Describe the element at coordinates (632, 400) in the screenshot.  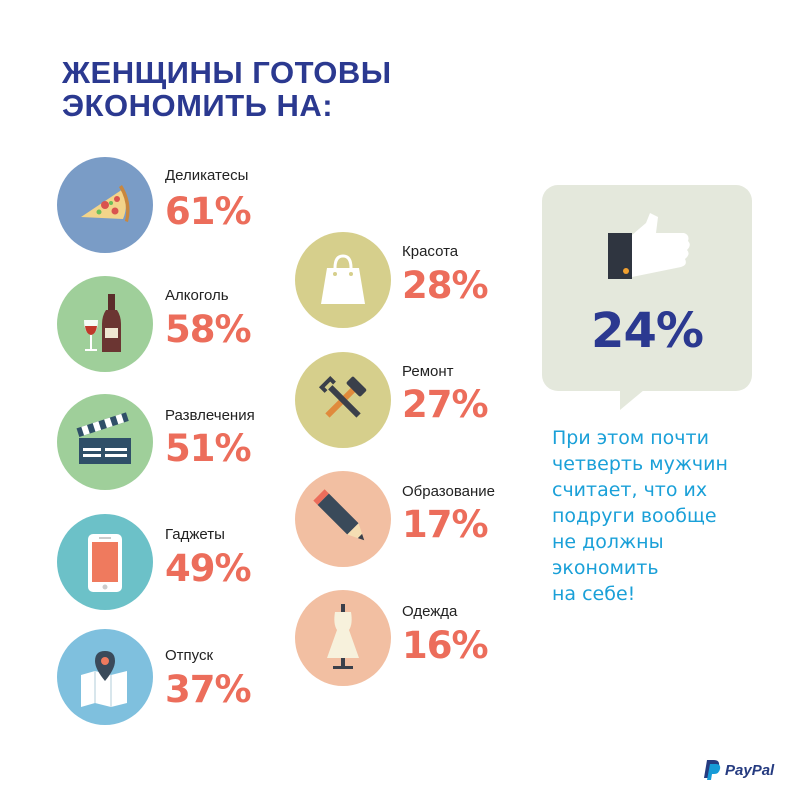
I see `bubble-tail` at that location.